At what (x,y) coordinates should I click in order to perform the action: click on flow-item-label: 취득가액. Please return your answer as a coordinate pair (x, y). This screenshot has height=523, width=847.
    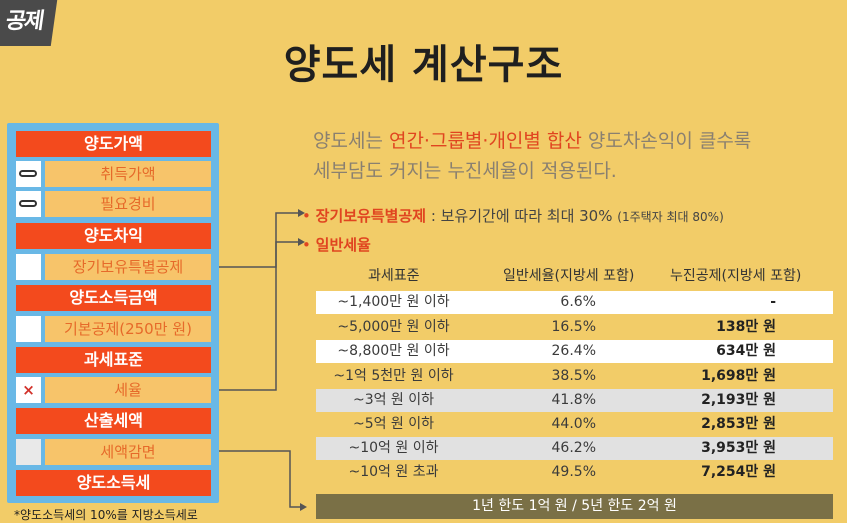
    Looking at the image, I should click on (128, 174).